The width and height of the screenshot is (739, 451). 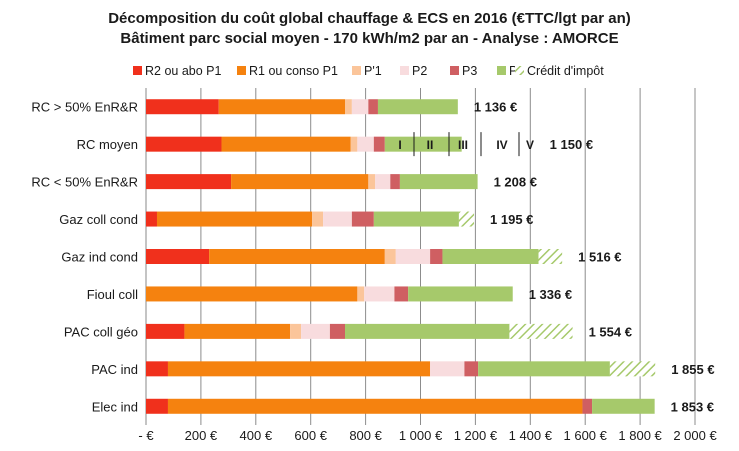 What do you see at coordinates (463, 145) in the screenshot?
I see `annotation-label: III` at bounding box center [463, 145].